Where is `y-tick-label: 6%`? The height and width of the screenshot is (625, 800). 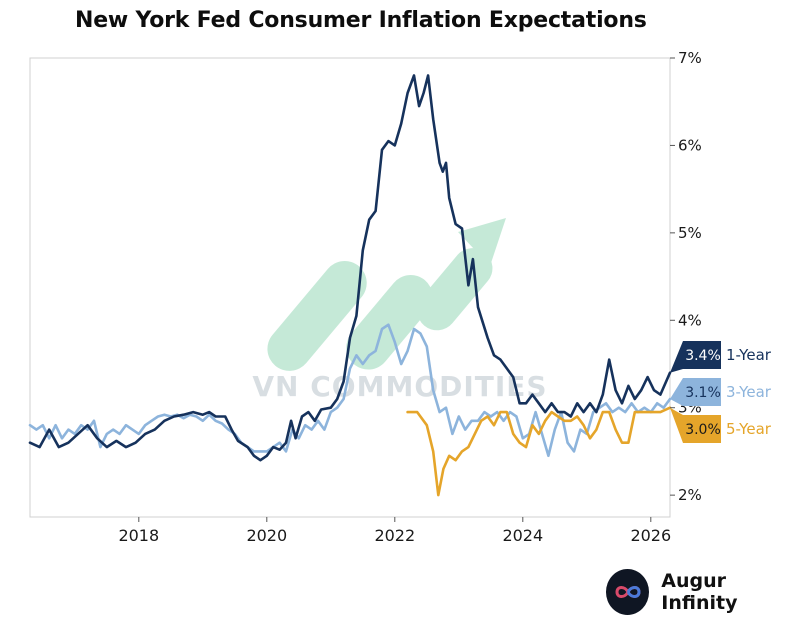 y-tick-label: 6% is located at coordinates (690, 145).